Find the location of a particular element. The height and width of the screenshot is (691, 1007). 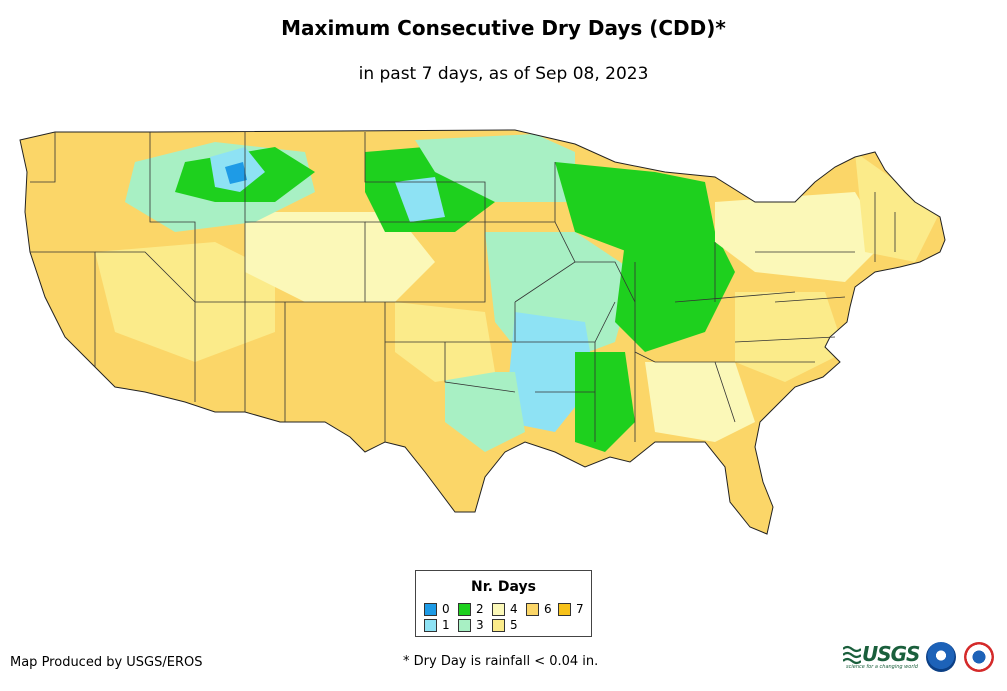

nws-seal-icon is located at coordinates (979, 657).